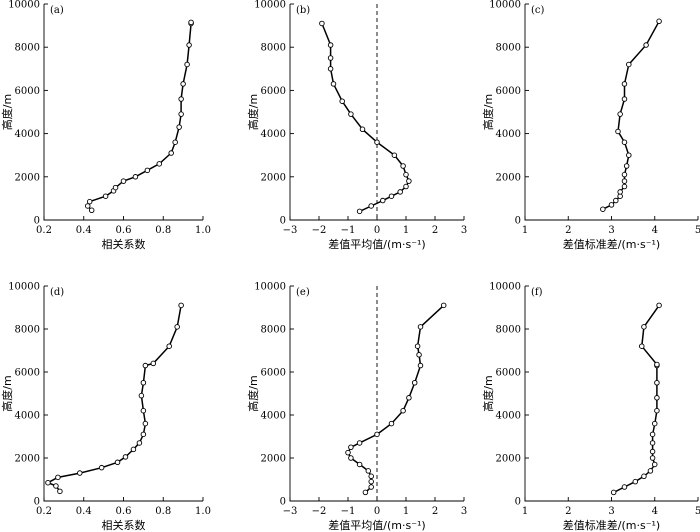 The width and height of the screenshot is (700, 532). Describe the element at coordinates (303, 10) in the screenshot. I see `panel-label-b: (b)` at that location.